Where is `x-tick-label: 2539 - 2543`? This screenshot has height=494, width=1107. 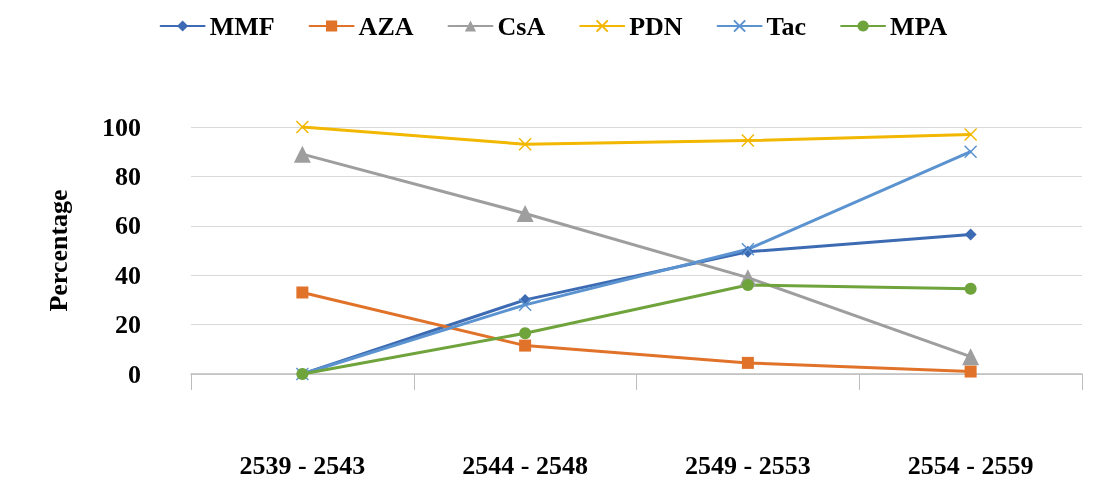 x-tick-label: 2539 - 2543 is located at coordinates (302, 465).